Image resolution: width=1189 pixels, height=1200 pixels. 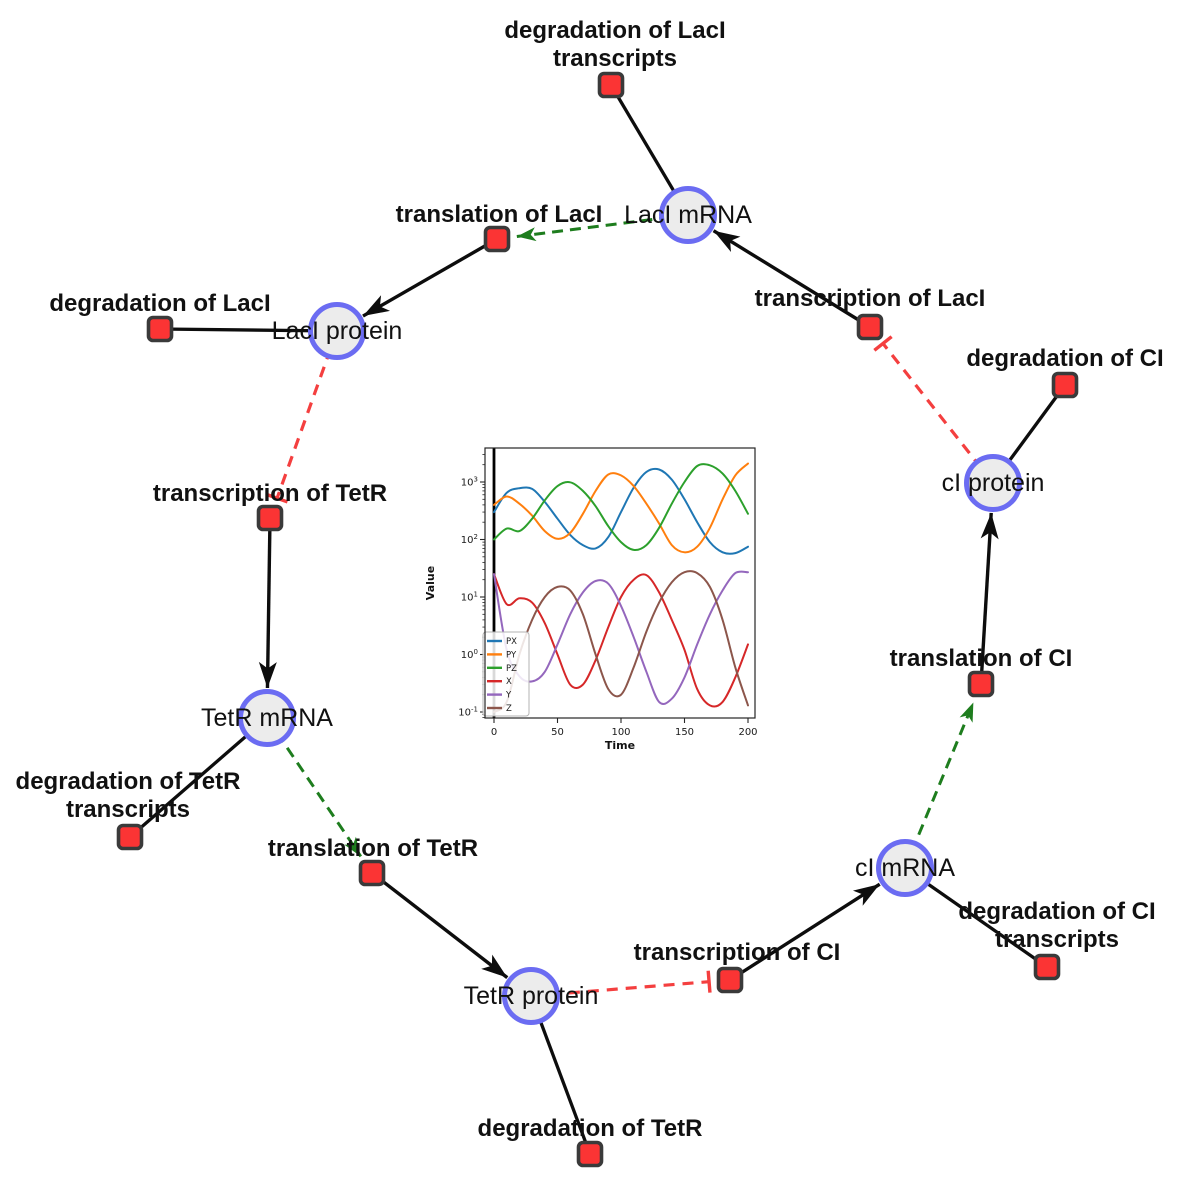 What do you see at coordinates (468, 712) in the screenshot?
I see `y-tick-label: 10⁻¹` at bounding box center [468, 712].